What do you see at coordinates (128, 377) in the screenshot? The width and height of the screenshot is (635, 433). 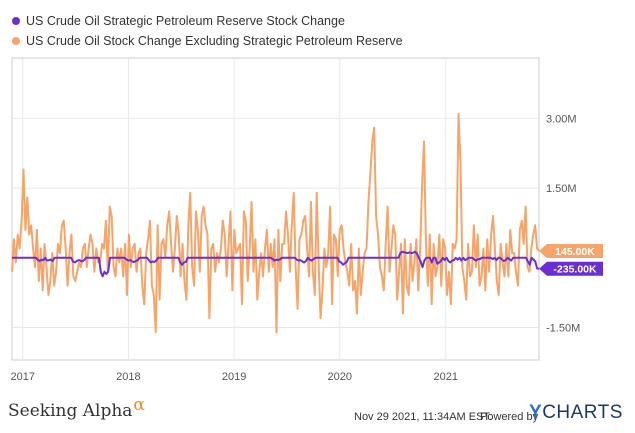 I see `x-tick-label: 2018` at bounding box center [128, 377].